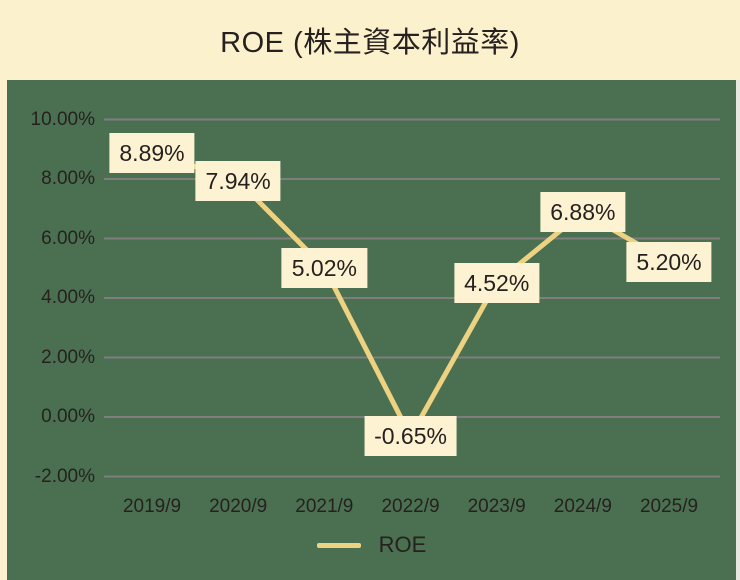 This screenshot has width=740, height=580. What do you see at coordinates (68, 357) in the screenshot?
I see `y-tick-label: 2.00%` at bounding box center [68, 357].